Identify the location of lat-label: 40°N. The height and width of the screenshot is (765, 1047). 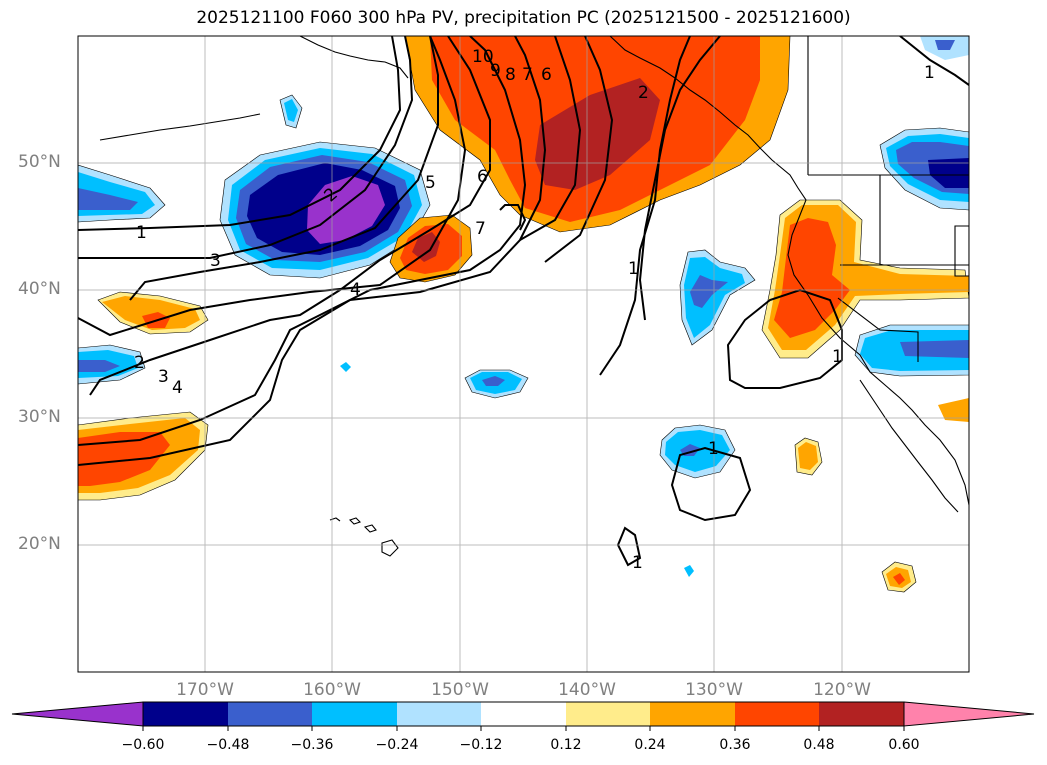
(39, 289).